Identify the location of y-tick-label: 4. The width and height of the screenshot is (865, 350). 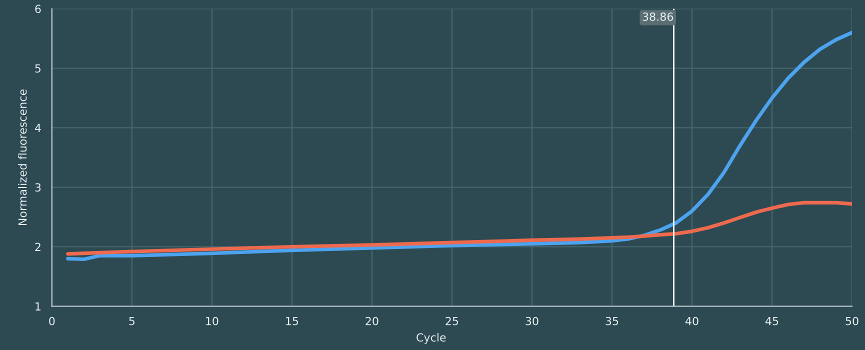
(37, 128).